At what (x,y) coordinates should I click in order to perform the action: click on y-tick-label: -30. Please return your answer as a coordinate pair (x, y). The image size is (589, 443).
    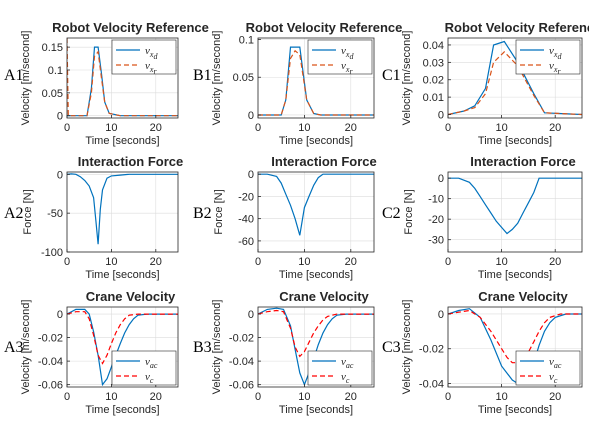
    Looking at the image, I should click on (436, 241).